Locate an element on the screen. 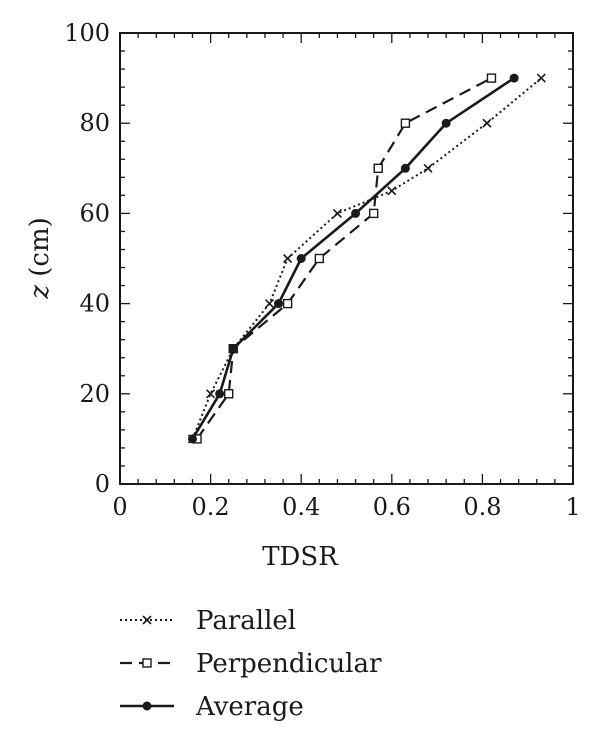 The width and height of the screenshot is (600, 746). legend-label-perpendicular: Perpendicular is located at coordinates (289, 664).